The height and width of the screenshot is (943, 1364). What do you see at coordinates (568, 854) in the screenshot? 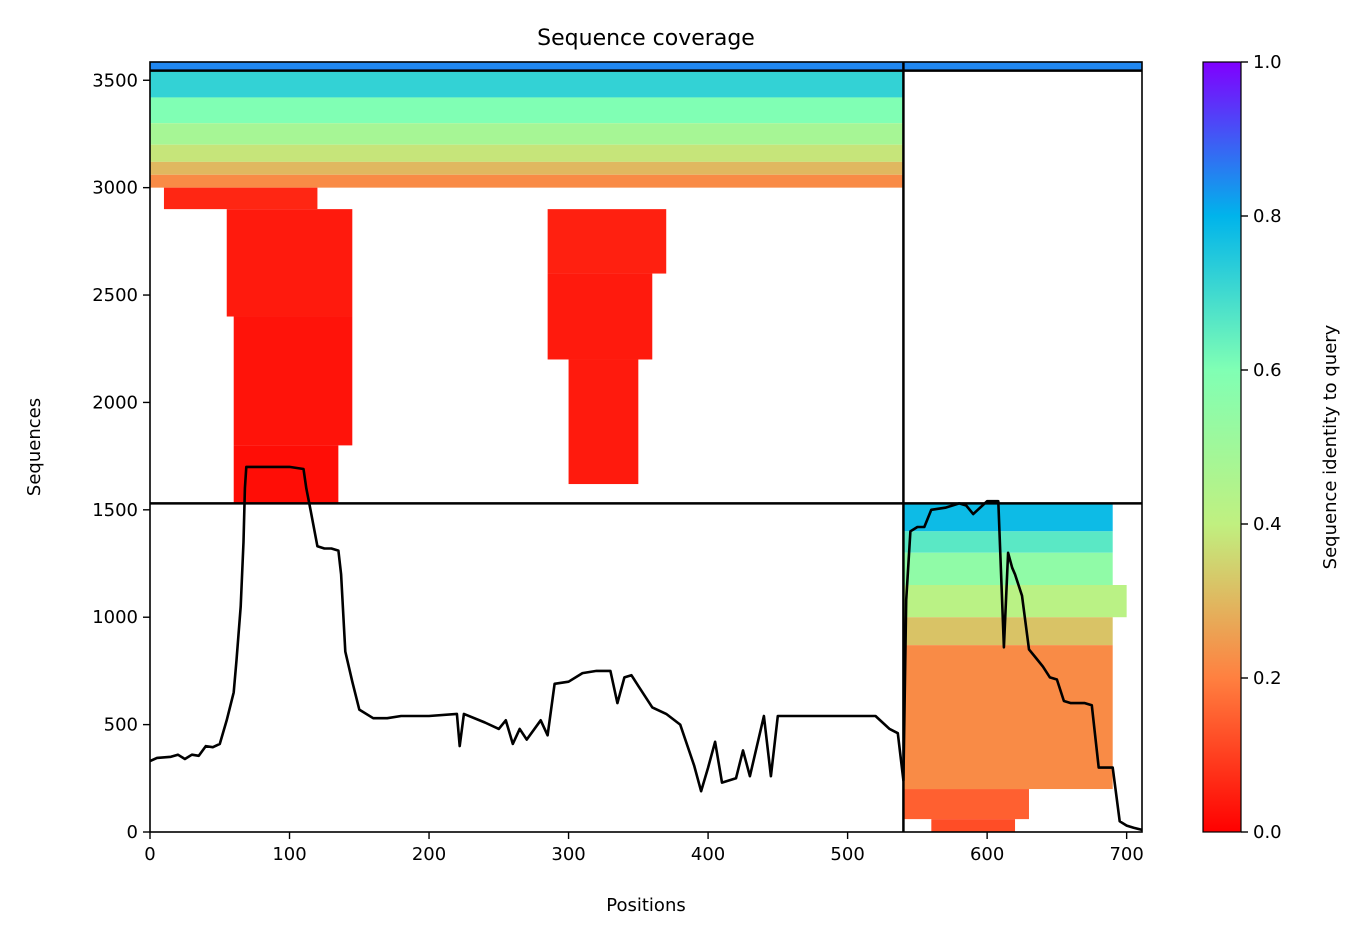
I see `x-tick-label: 300` at bounding box center [568, 854].